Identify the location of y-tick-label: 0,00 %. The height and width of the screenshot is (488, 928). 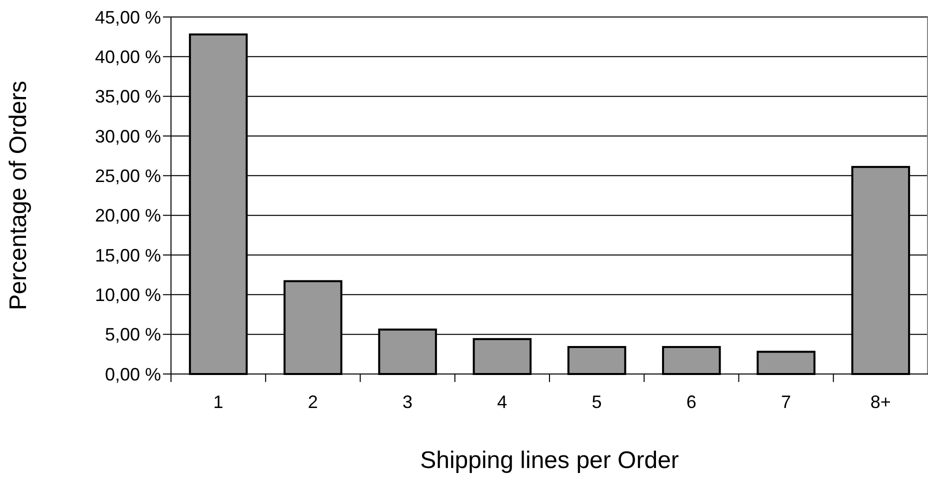
(132, 374).